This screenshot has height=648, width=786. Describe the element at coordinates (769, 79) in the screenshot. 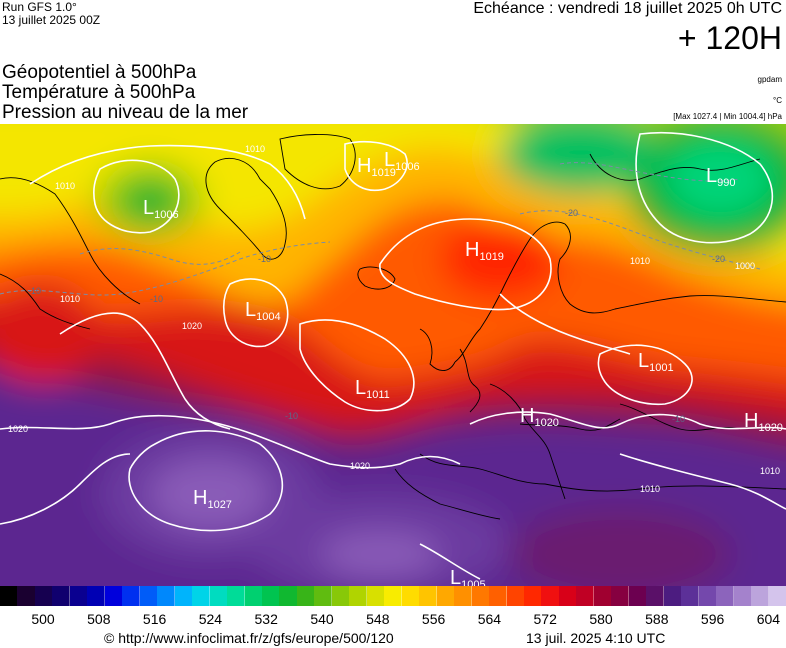

I see `unit-geopotential: gpdam` at that location.